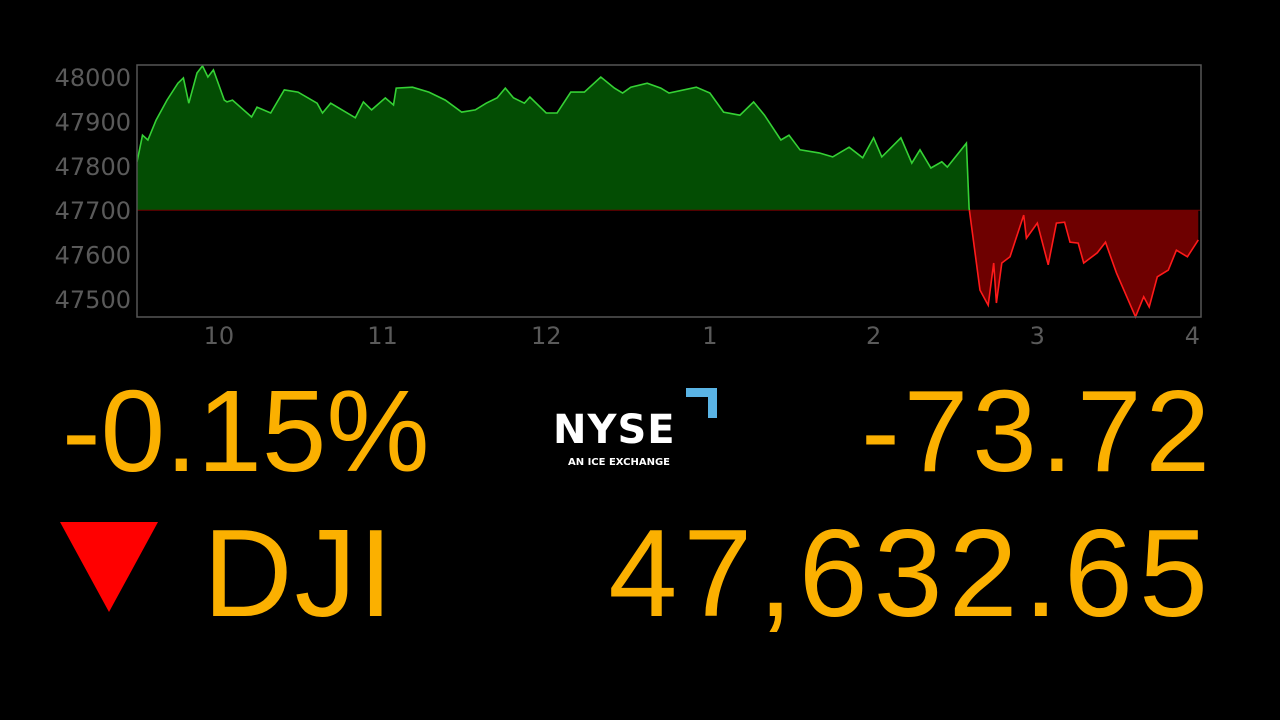 This screenshot has width=1280, height=720. Describe the element at coordinates (873, 336) in the screenshot. I see `x-tick-label: 2` at that location.